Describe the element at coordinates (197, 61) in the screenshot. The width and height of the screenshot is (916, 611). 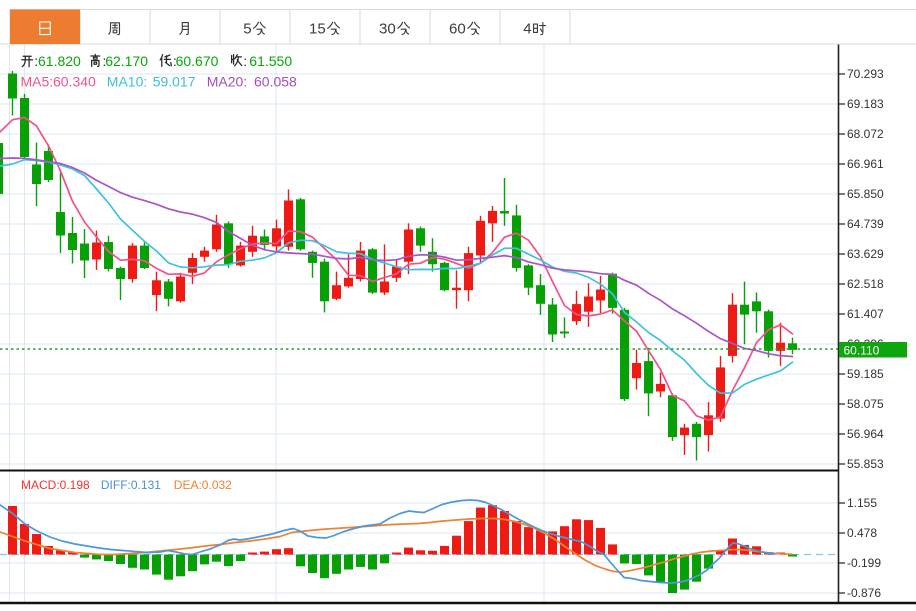
I see `svg-text: 60.670` at that location.